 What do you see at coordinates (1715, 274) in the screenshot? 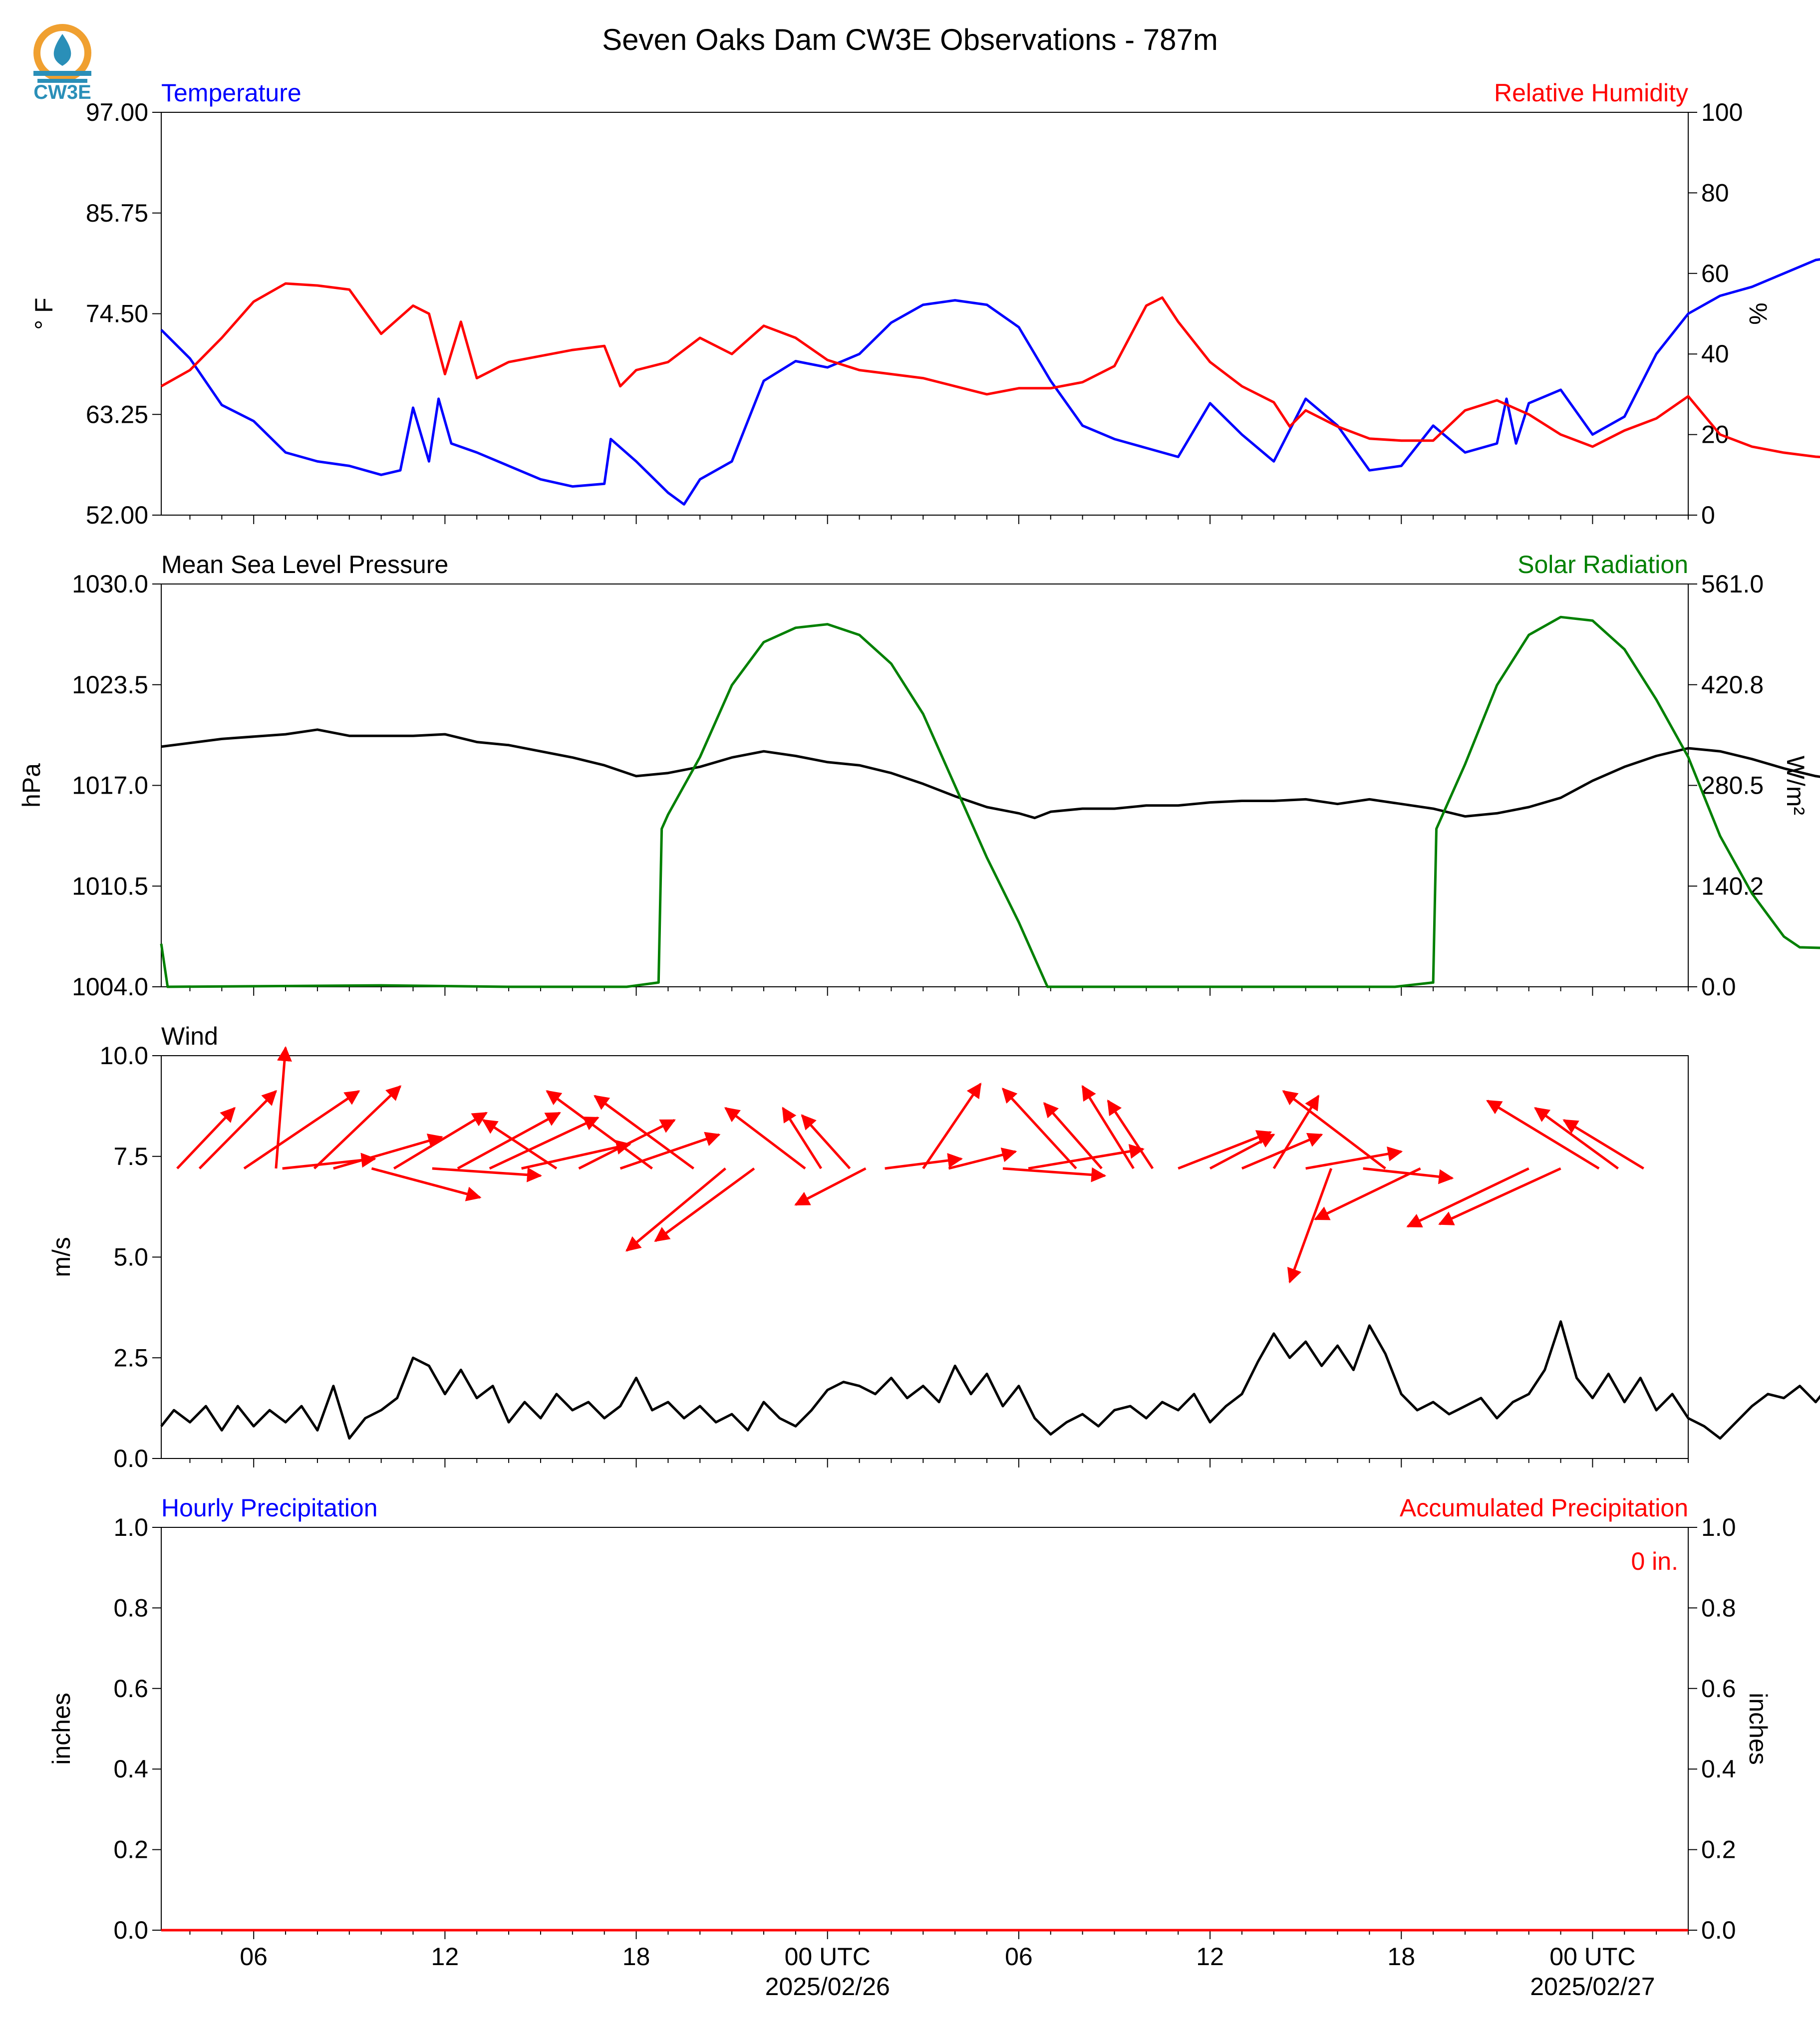
I see `y-tick-label-right: 60` at bounding box center [1715, 274].